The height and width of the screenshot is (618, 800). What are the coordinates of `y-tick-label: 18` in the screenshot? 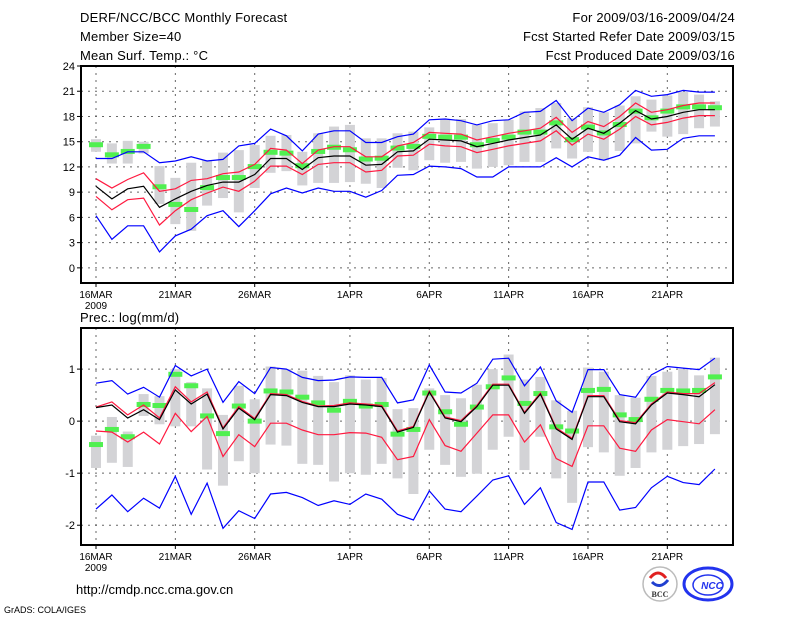 It's located at (69, 117).